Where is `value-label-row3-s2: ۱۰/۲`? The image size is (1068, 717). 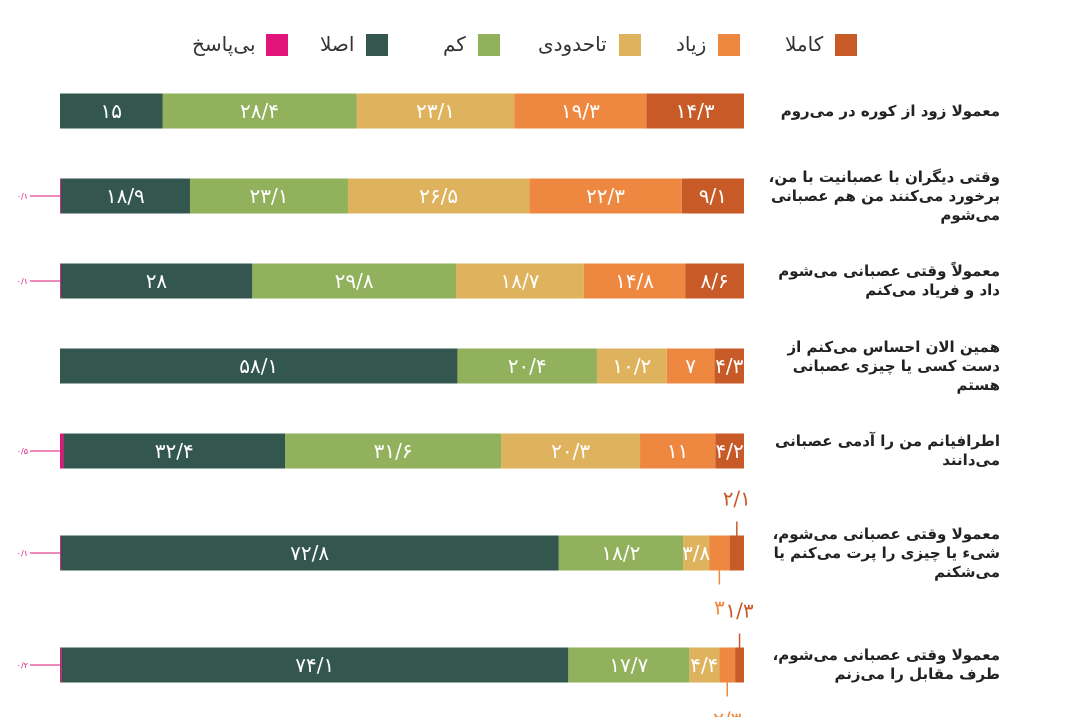
value-label-row3-s2: ۱۰/۲ is located at coordinates (631, 366).